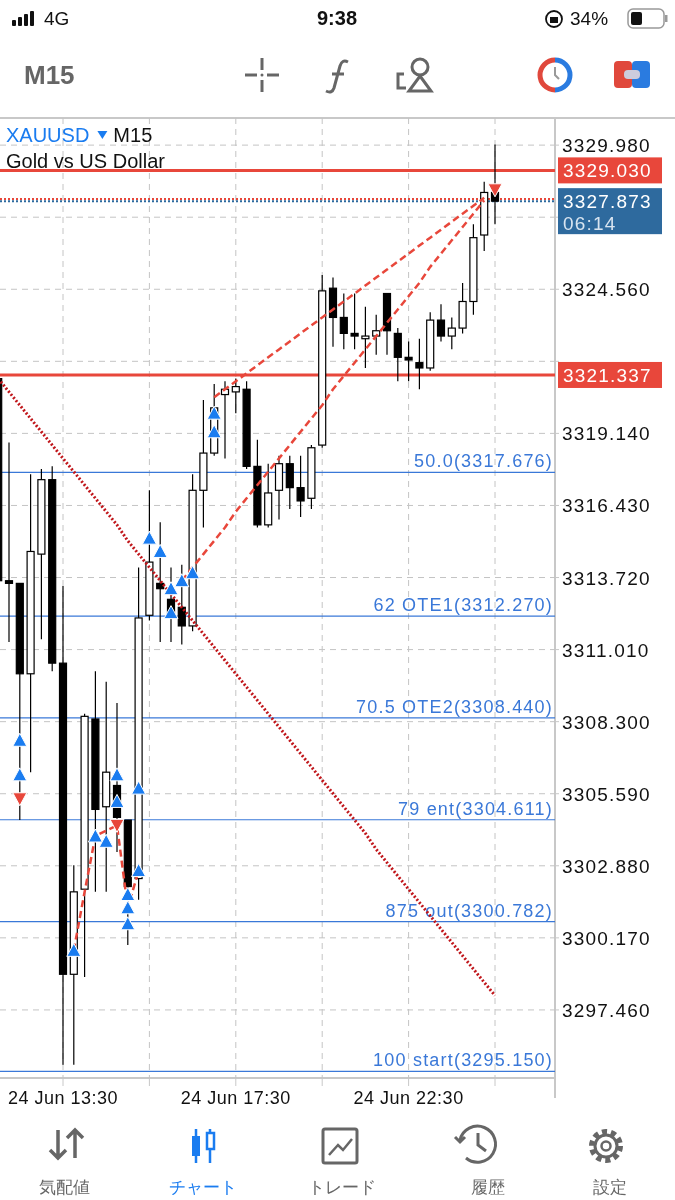  Describe the element at coordinates (454, 706) in the screenshot. I see `ref-line-label: 70.5 OTE2(3308.440)` at that location.